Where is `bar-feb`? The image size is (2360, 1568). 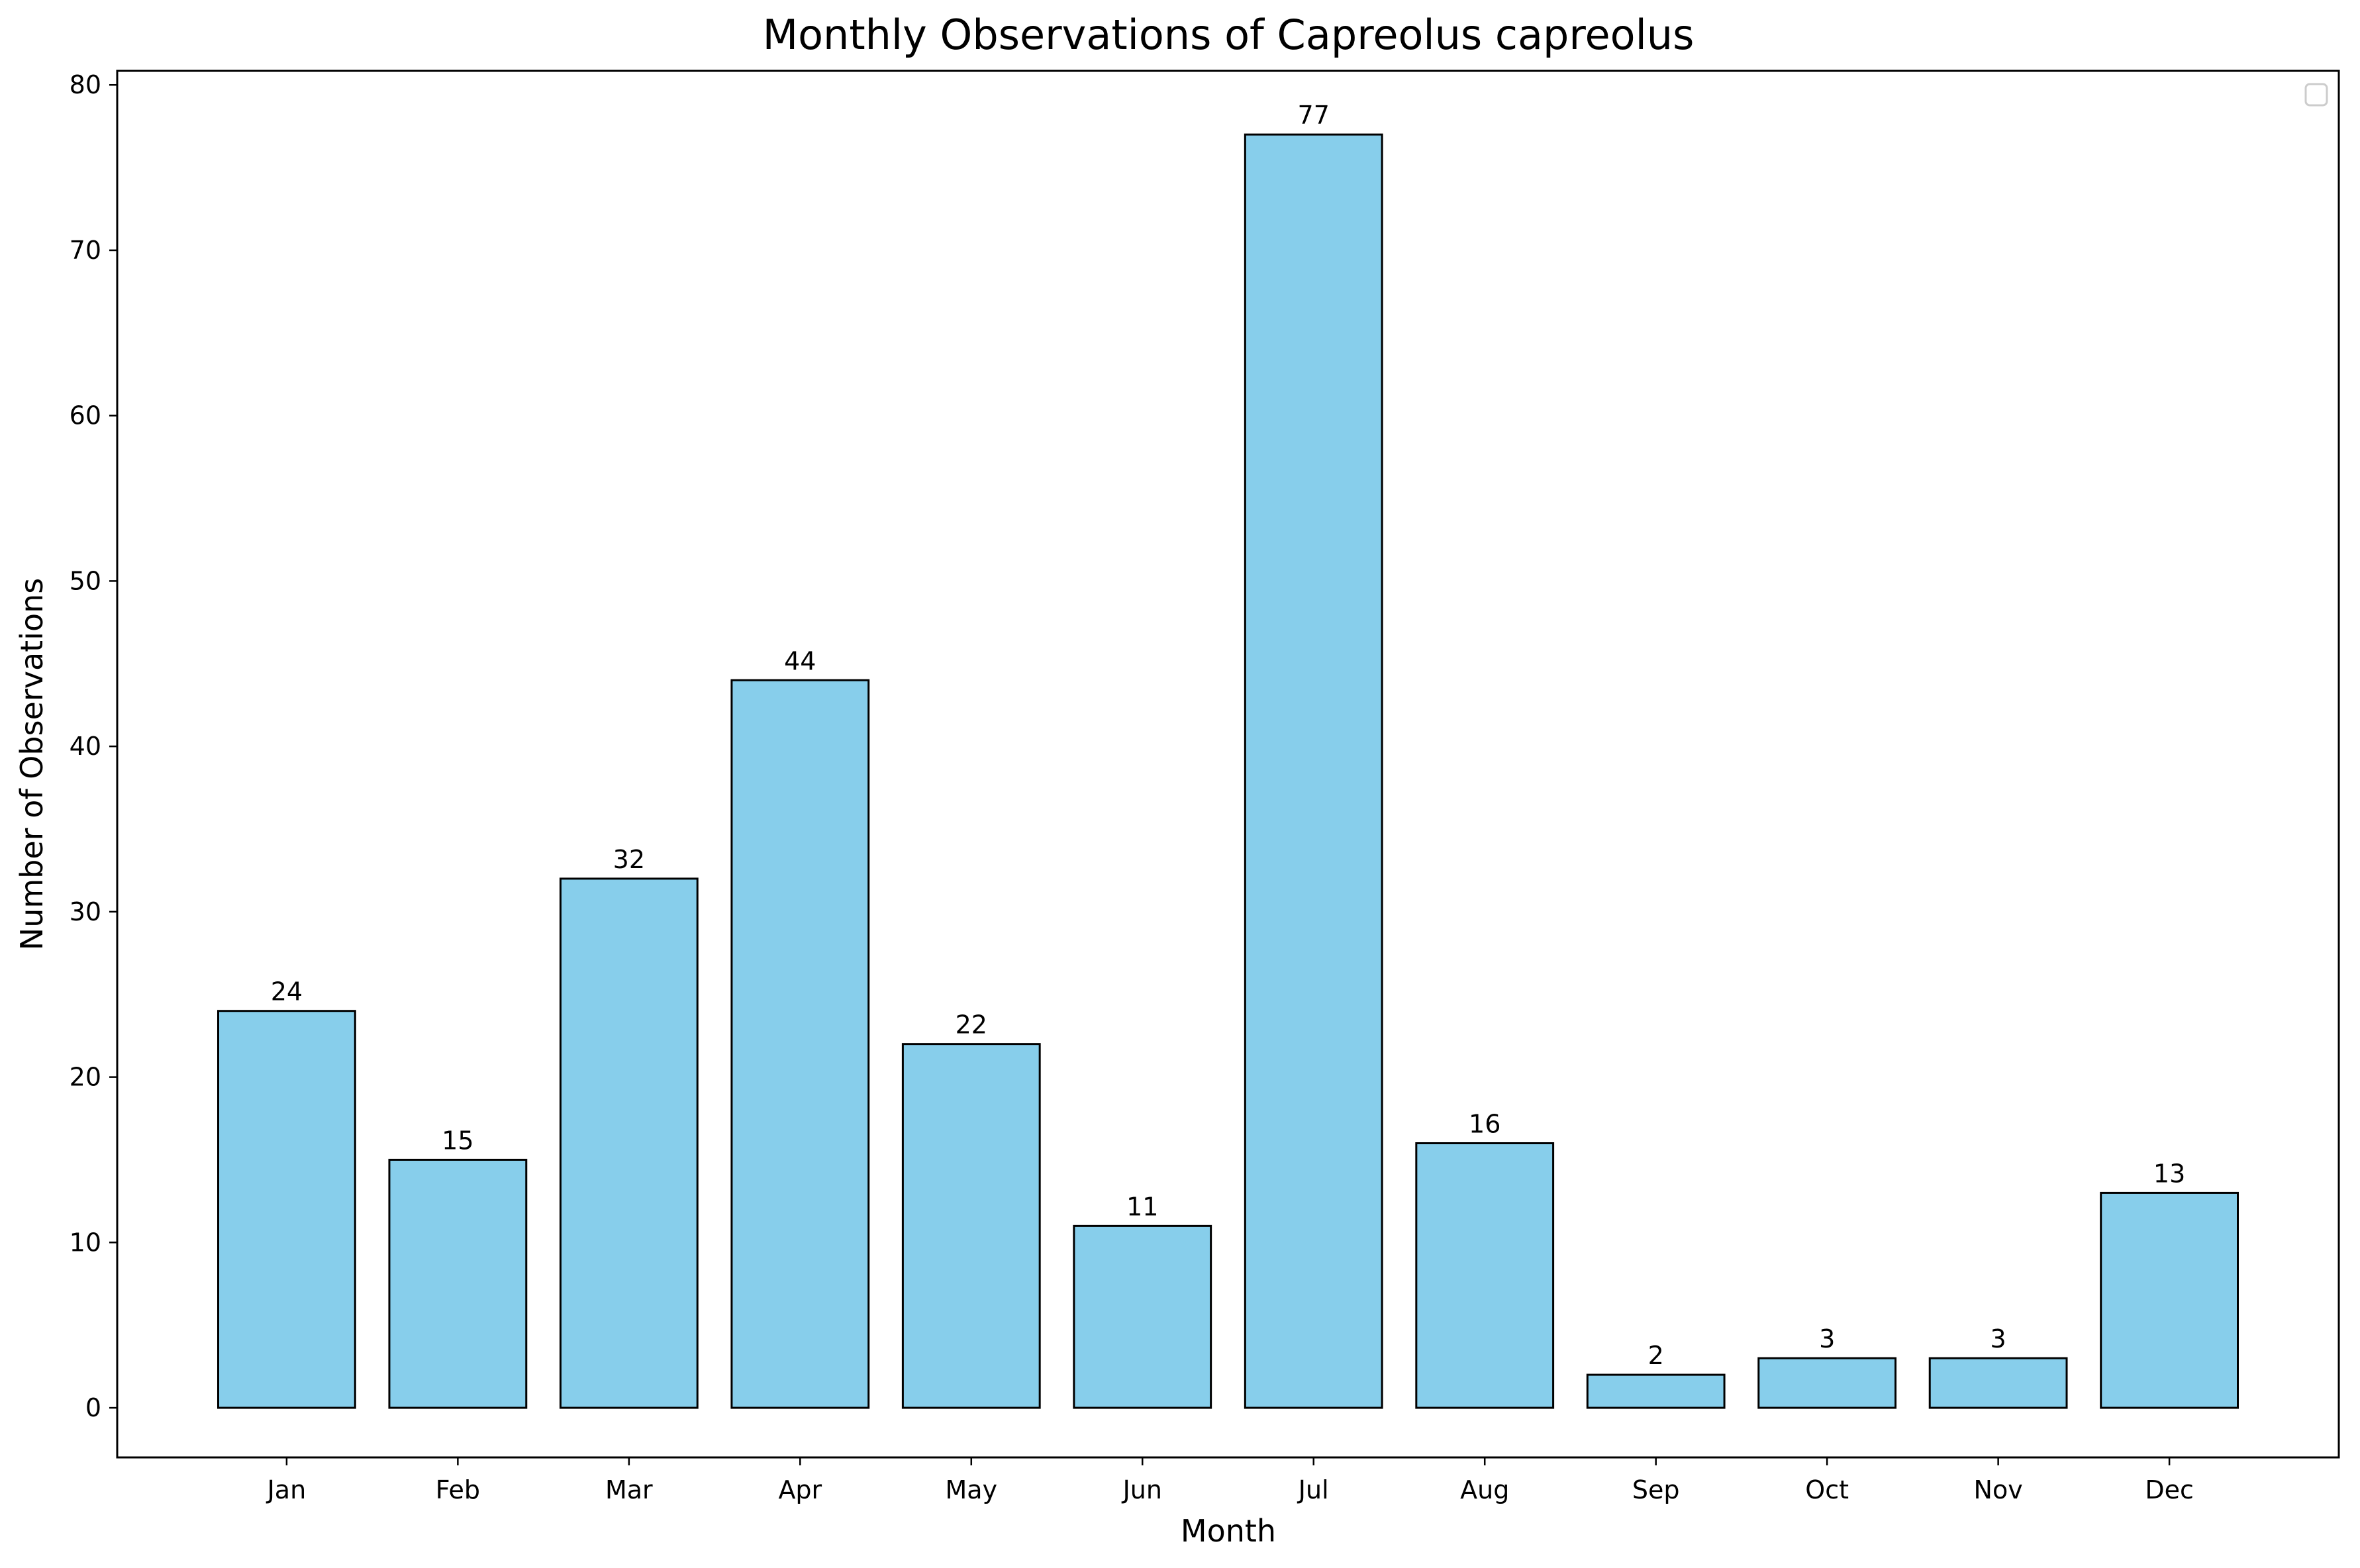
bar-feb is located at coordinates (458, 1283).